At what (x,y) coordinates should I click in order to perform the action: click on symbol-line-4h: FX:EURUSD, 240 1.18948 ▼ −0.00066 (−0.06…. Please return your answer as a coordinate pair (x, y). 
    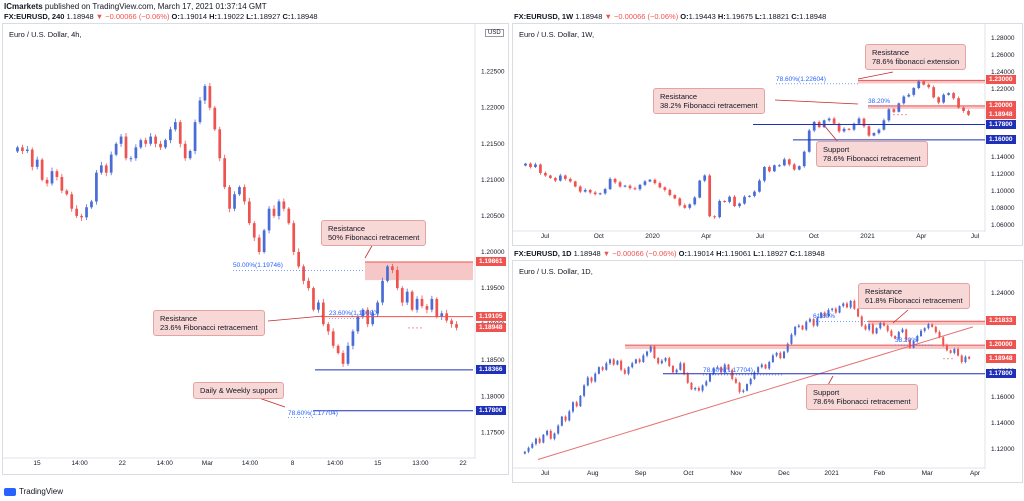
    Looking at the image, I should click on (161, 16).